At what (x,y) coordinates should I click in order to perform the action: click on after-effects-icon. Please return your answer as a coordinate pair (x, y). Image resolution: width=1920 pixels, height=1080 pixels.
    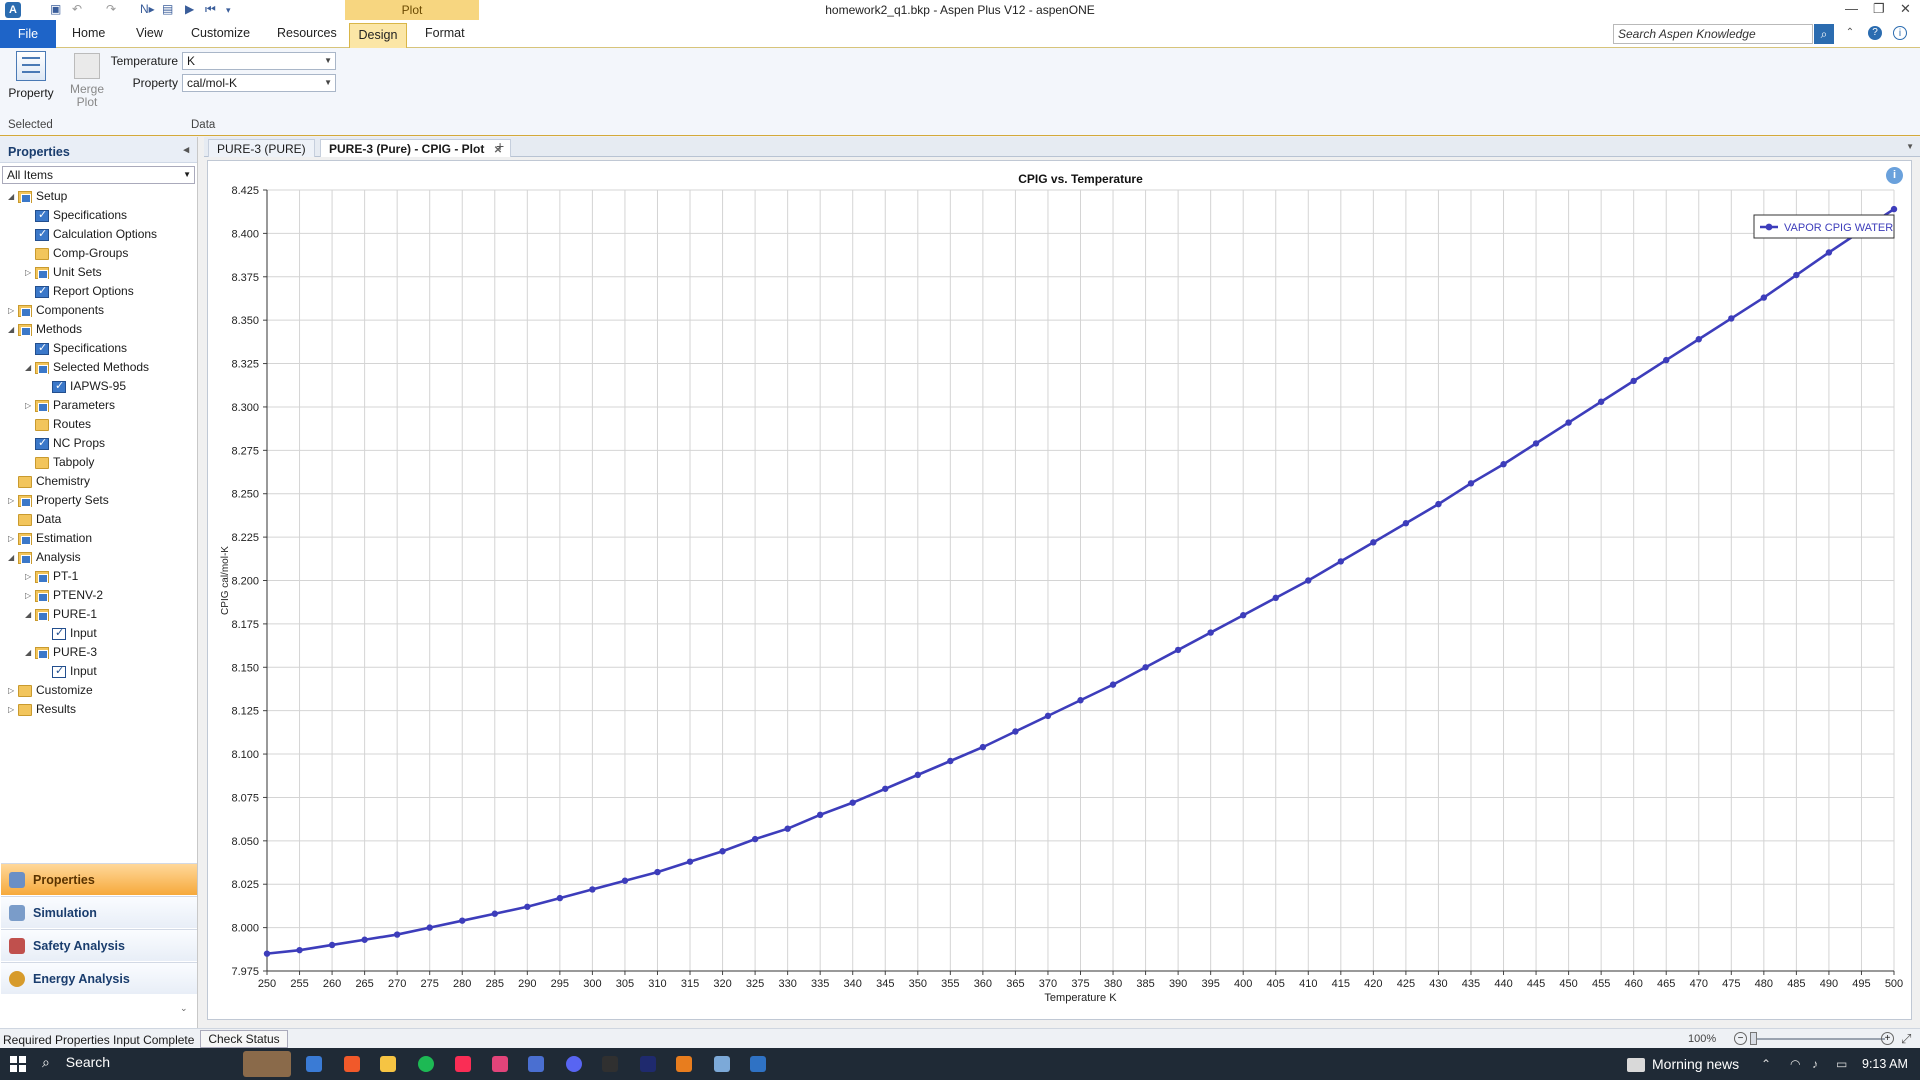
    Looking at the image, I should click on (648, 1064).